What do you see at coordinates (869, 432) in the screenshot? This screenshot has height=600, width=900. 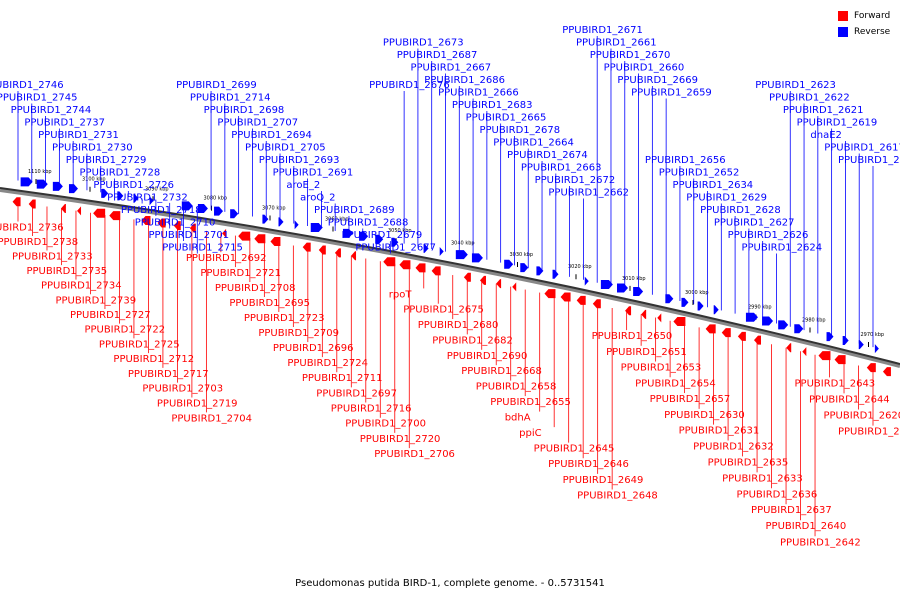 I see `forward-gene-label: PPUBIRD1_2625` at bounding box center [869, 432].